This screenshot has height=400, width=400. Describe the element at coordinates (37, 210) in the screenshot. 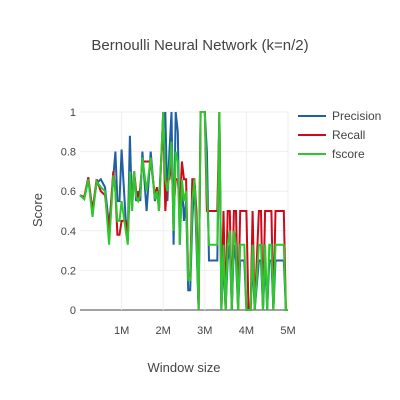

I see `y-axis-title: Score` at that location.